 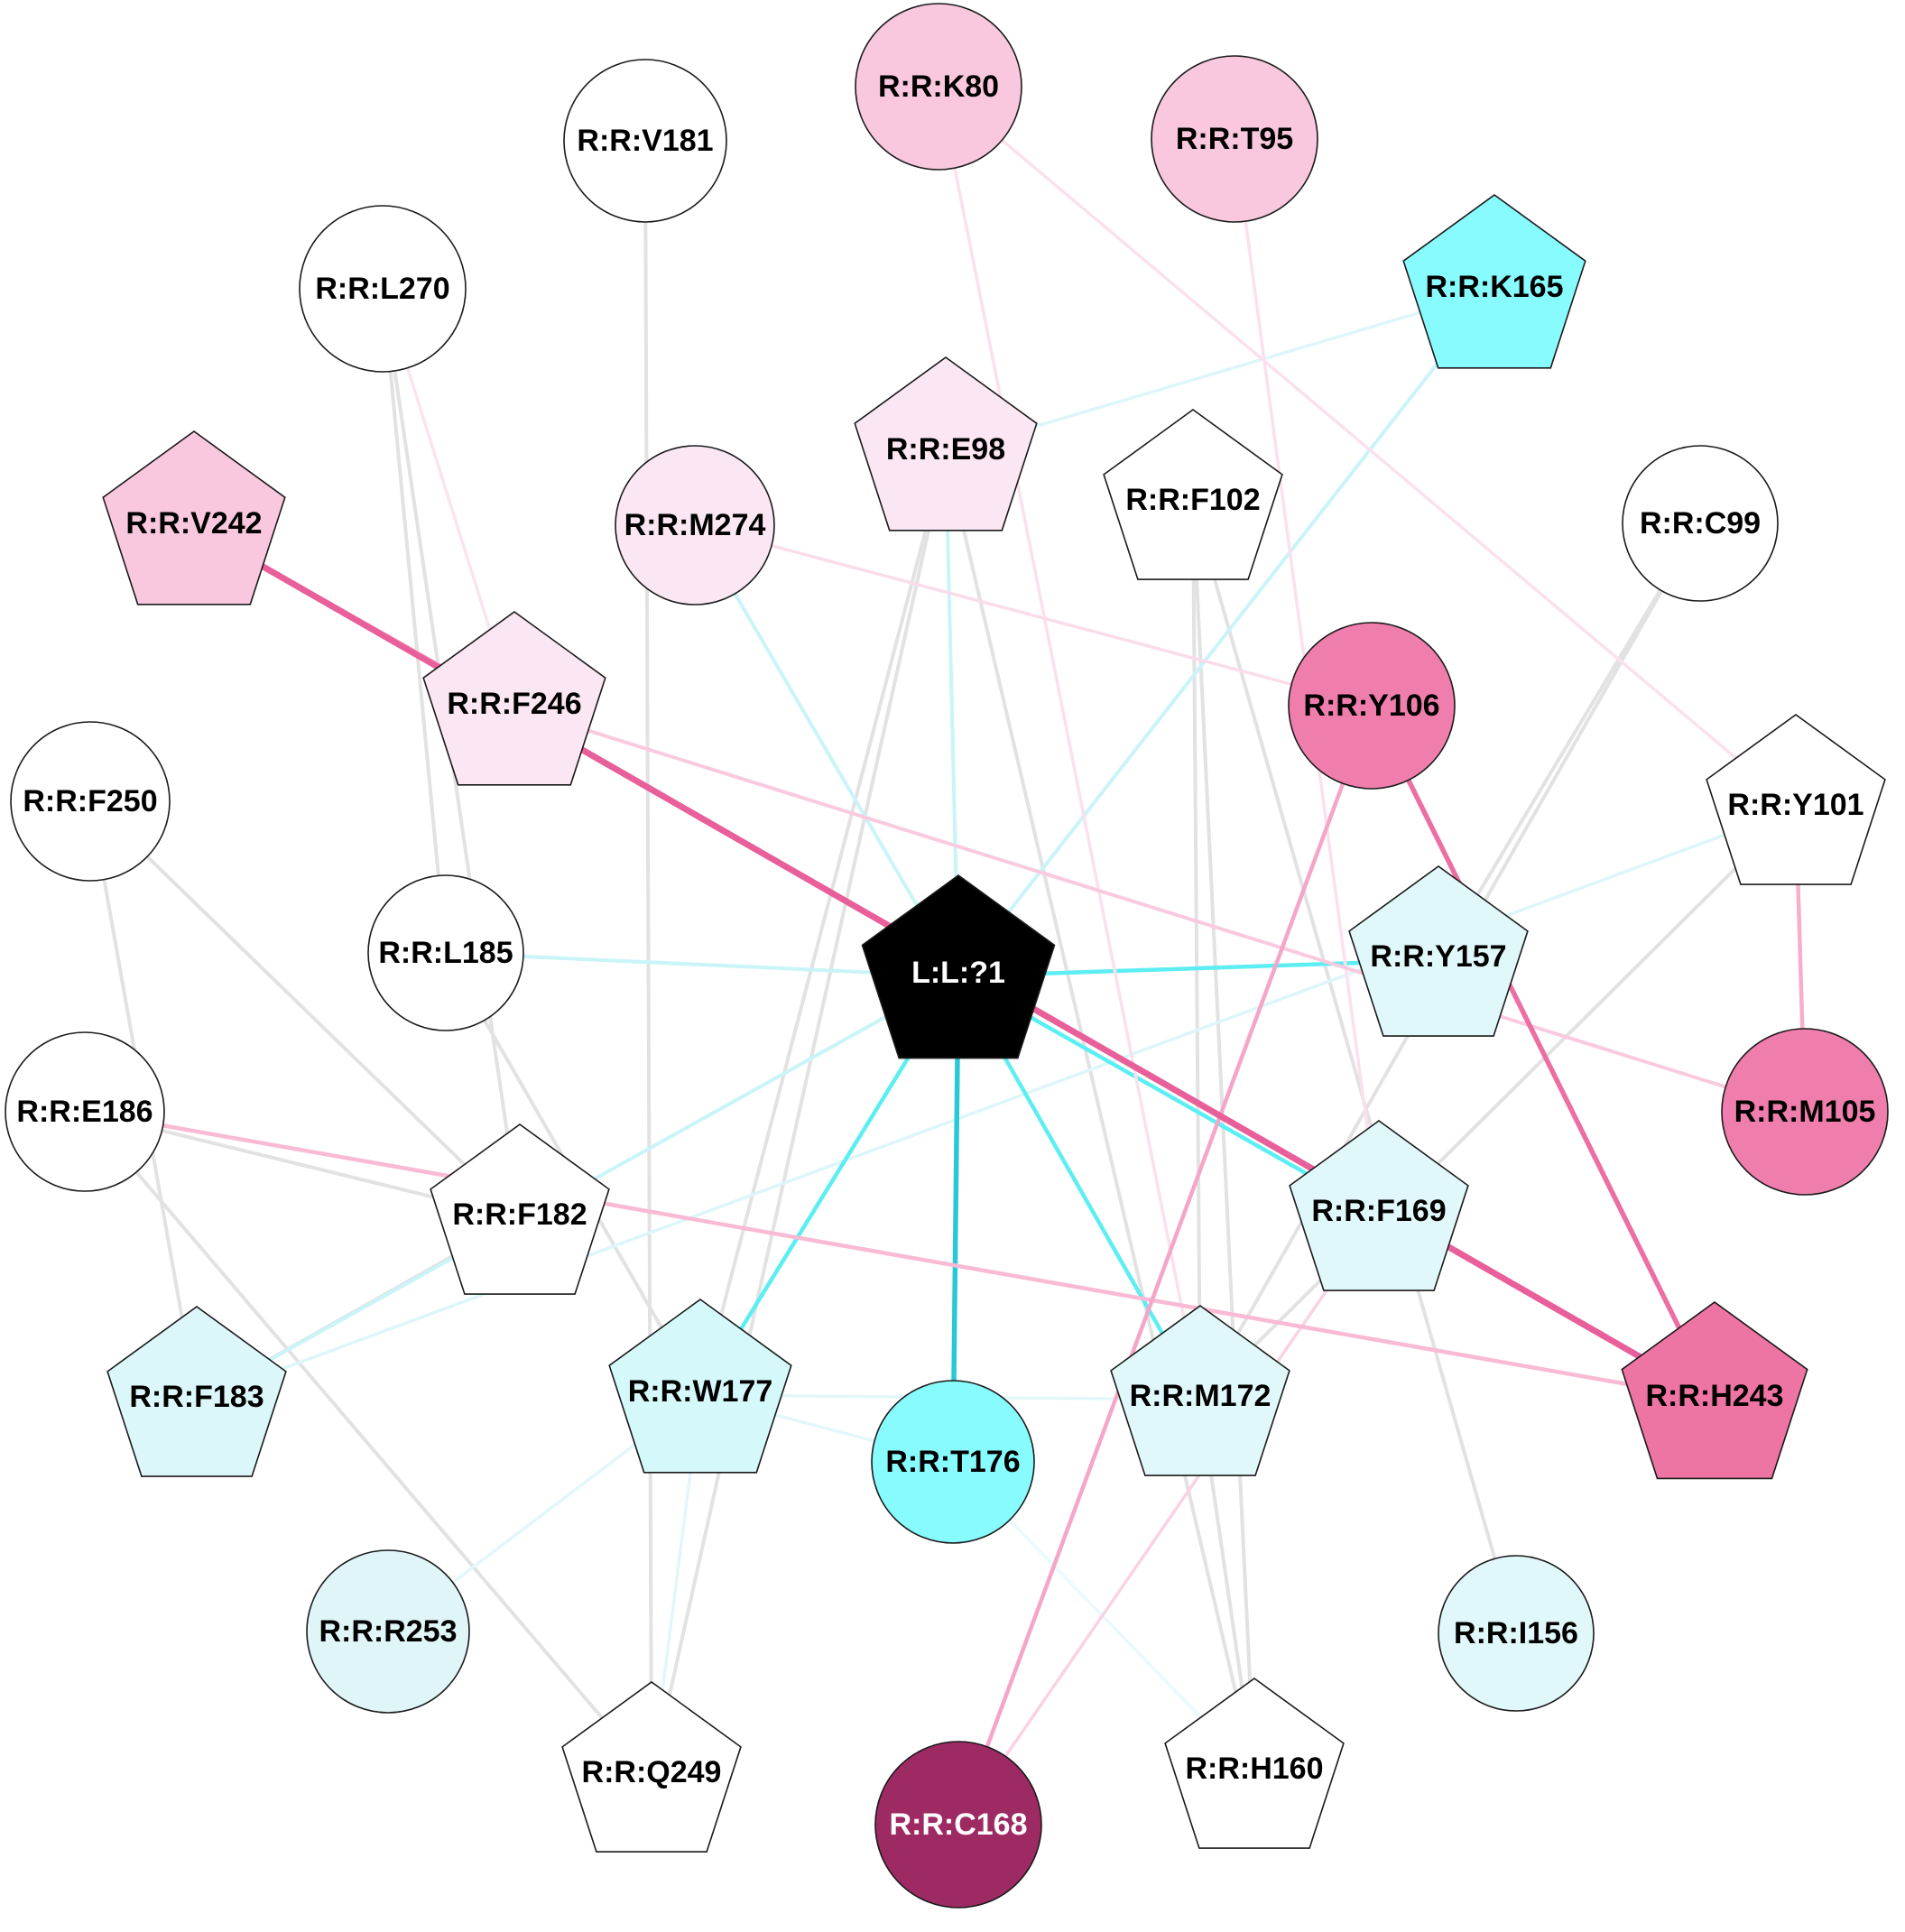 I want to click on node-I156: R:R:I156, so click(x=1516, y=1633).